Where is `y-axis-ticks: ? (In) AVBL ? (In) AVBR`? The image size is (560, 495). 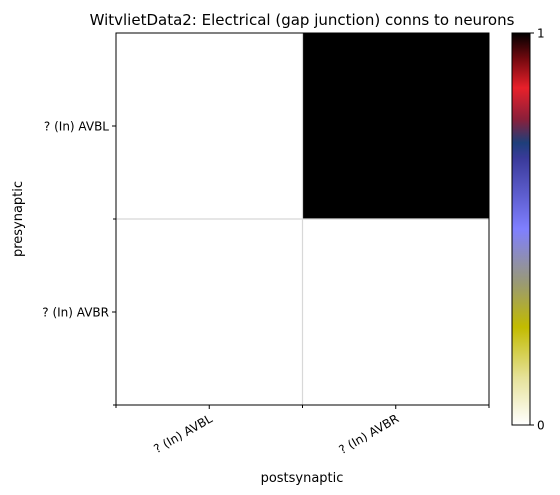 y-axis-ticks: ? (In) AVBL ? (In) AVBR is located at coordinates (79, 263).